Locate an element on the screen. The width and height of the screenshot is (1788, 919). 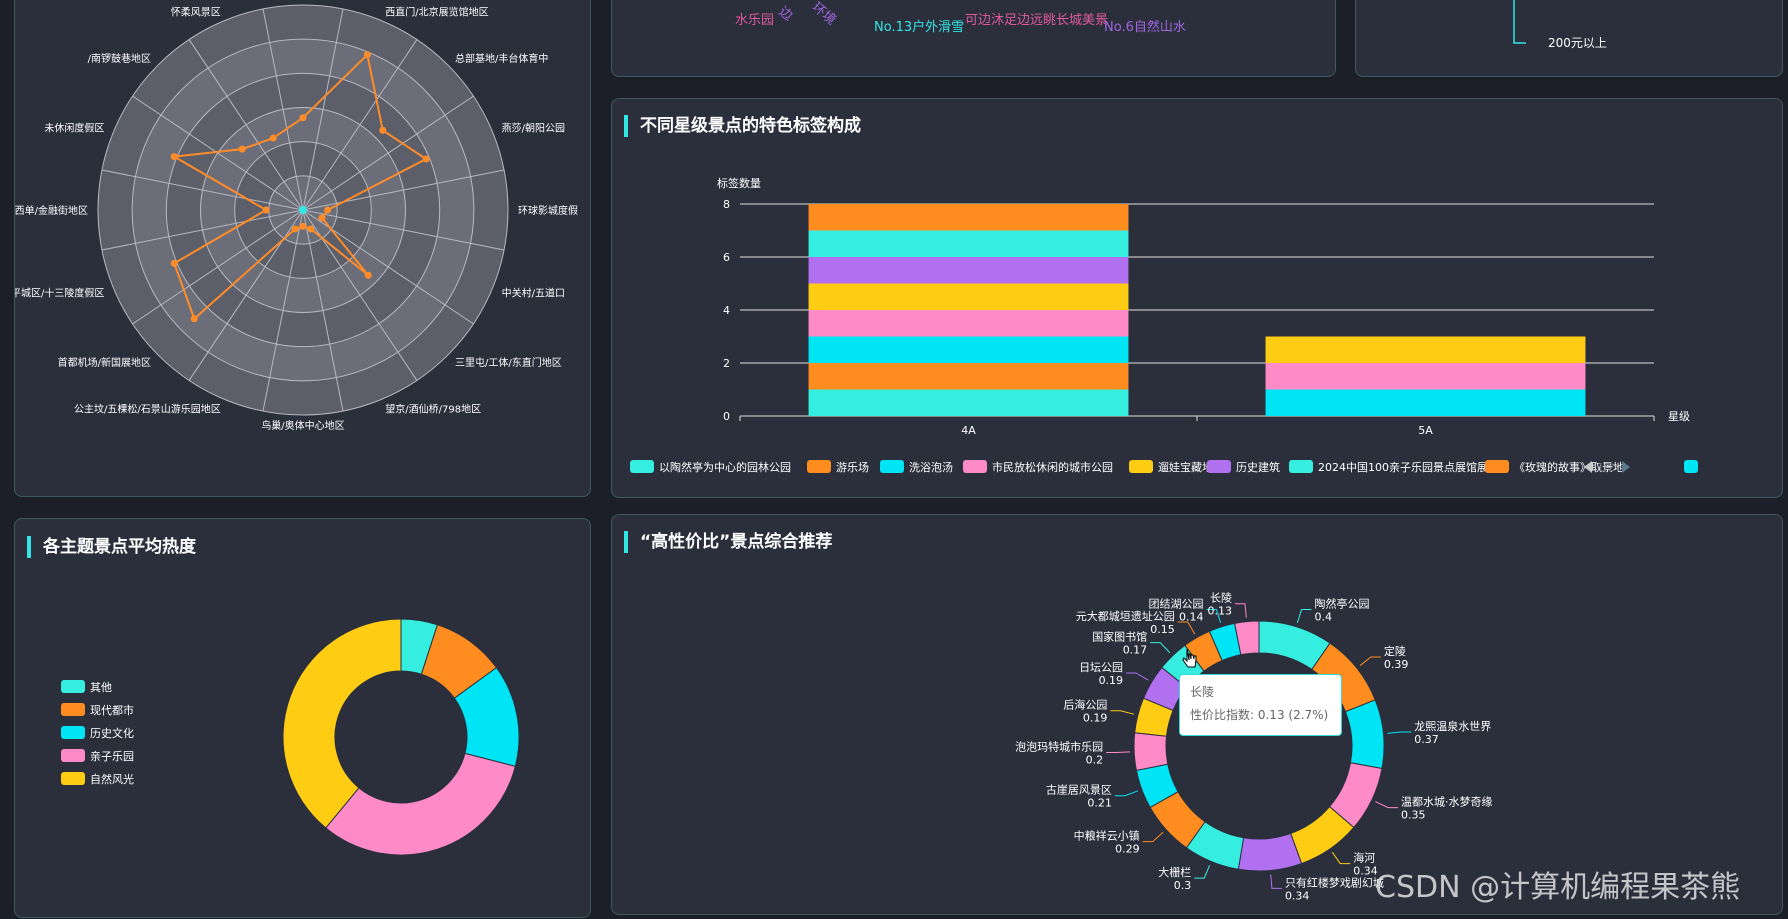
radar-axis-label: 中关村/五道口 is located at coordinates (533, 292).